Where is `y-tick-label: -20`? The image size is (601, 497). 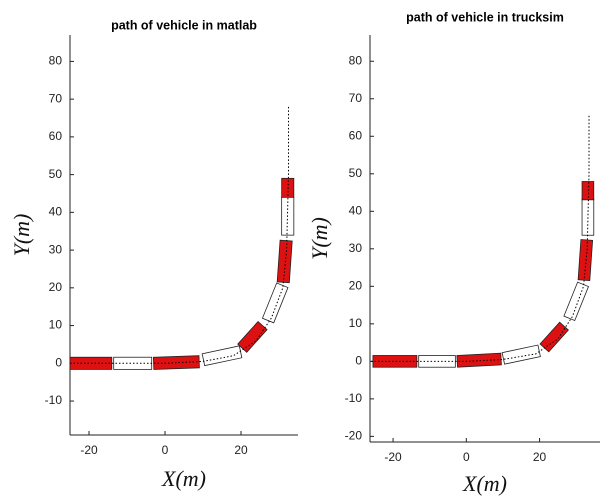
y-tick-label: -20 is located at coordinates (354, 436).